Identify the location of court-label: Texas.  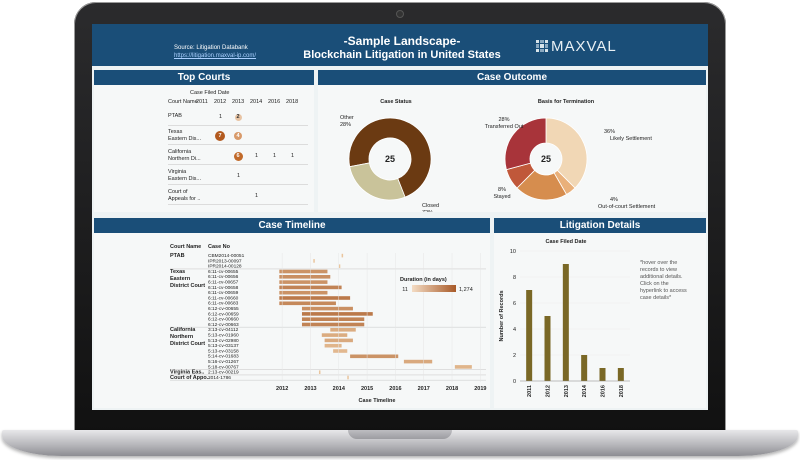
(175, 132).